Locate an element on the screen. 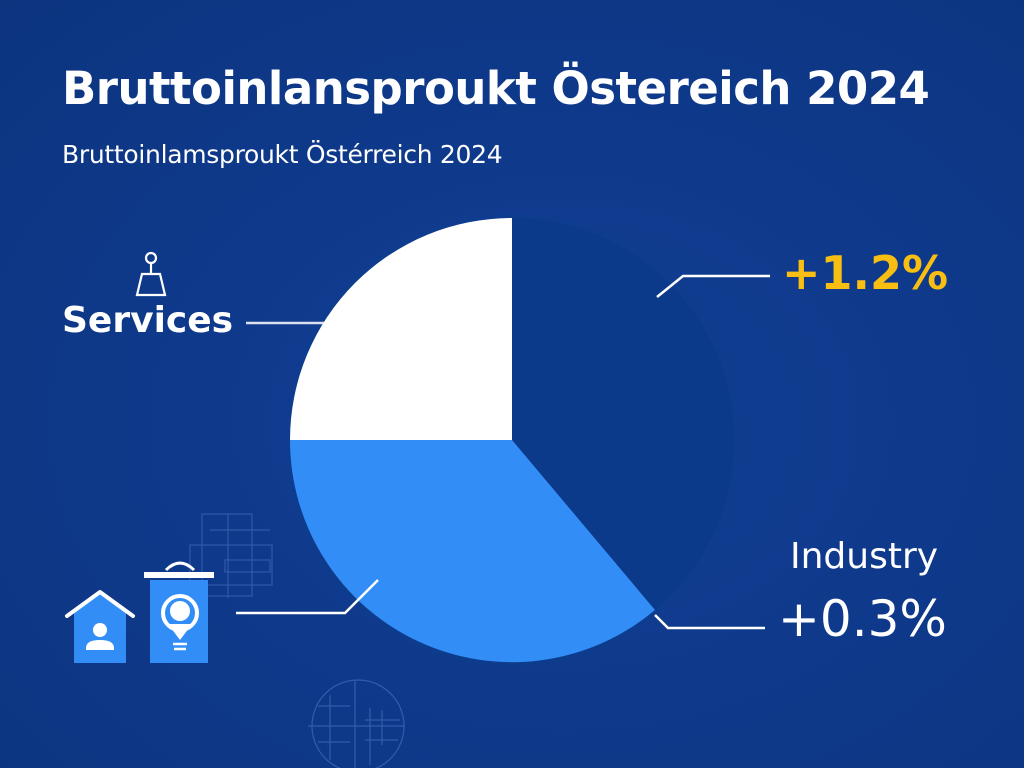 The height and width of the screenshot is (768, 1024). slice-services is located at coordinates (401, 329).